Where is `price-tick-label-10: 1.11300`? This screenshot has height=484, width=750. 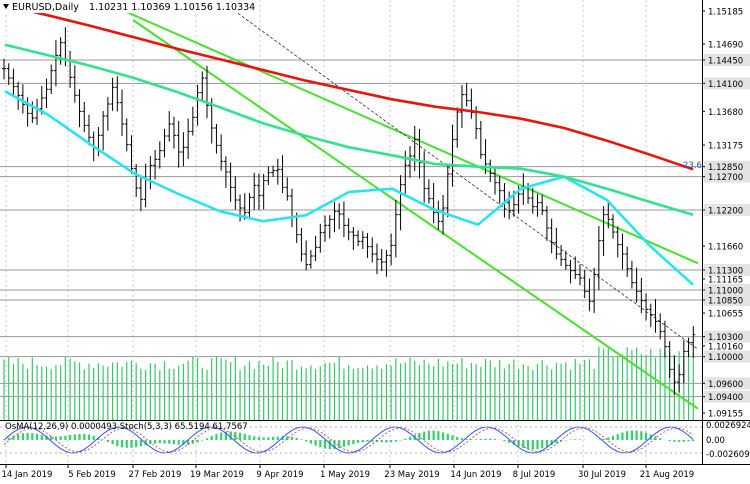
price-tick-label-10: 1.11300 is located at coordinates (725, 272).